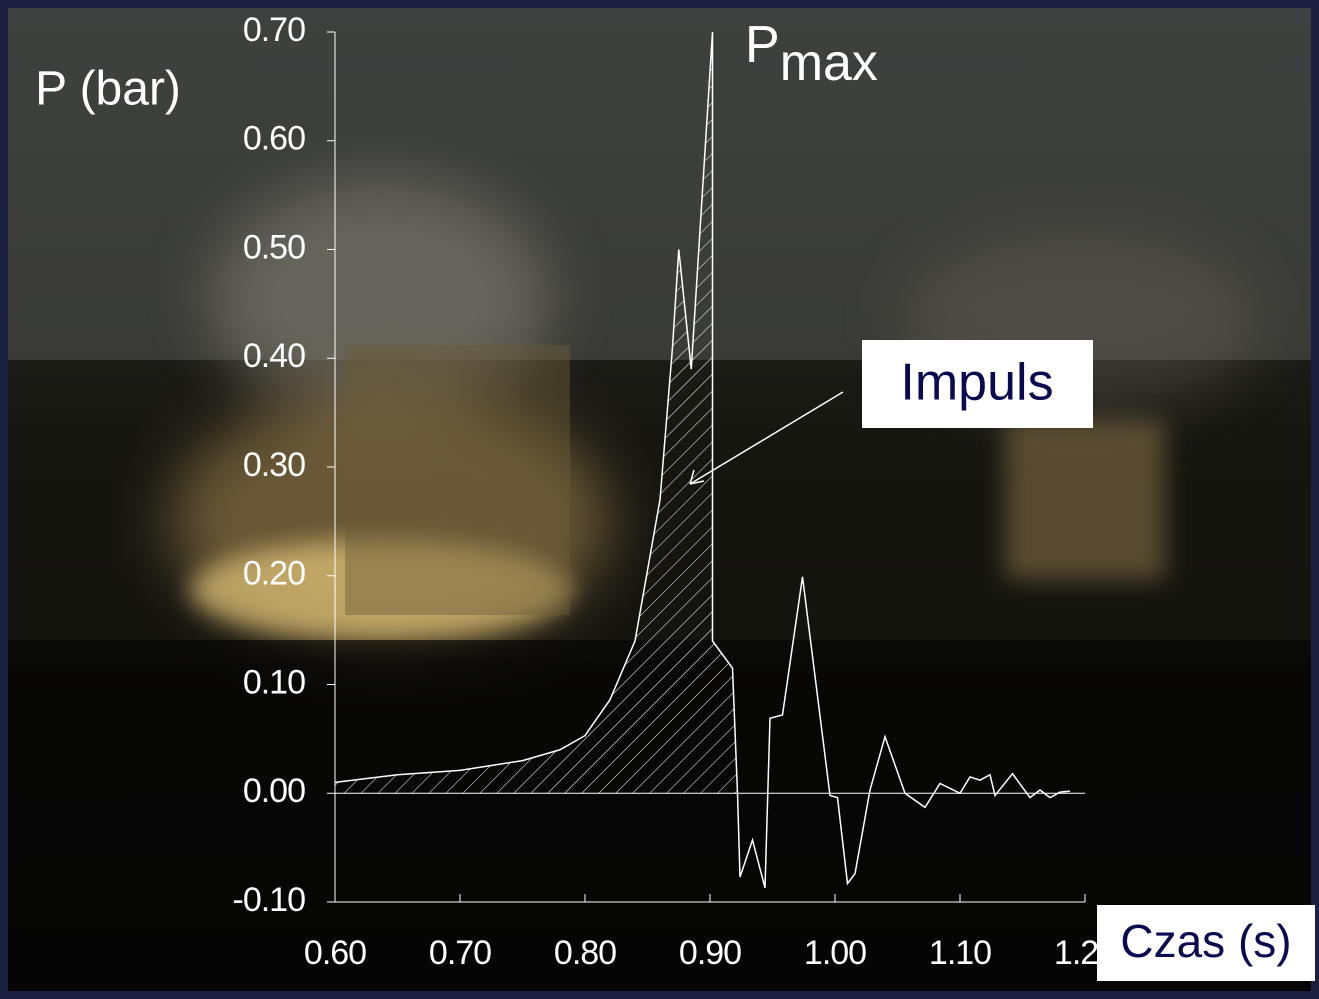 Image resolution: width=1319 pixels, height=999 pixels. What do you see at coordinates (274, 682) in the screenshot?
I see `y-tick-label: 0.10` at bounding box center [274, 682].